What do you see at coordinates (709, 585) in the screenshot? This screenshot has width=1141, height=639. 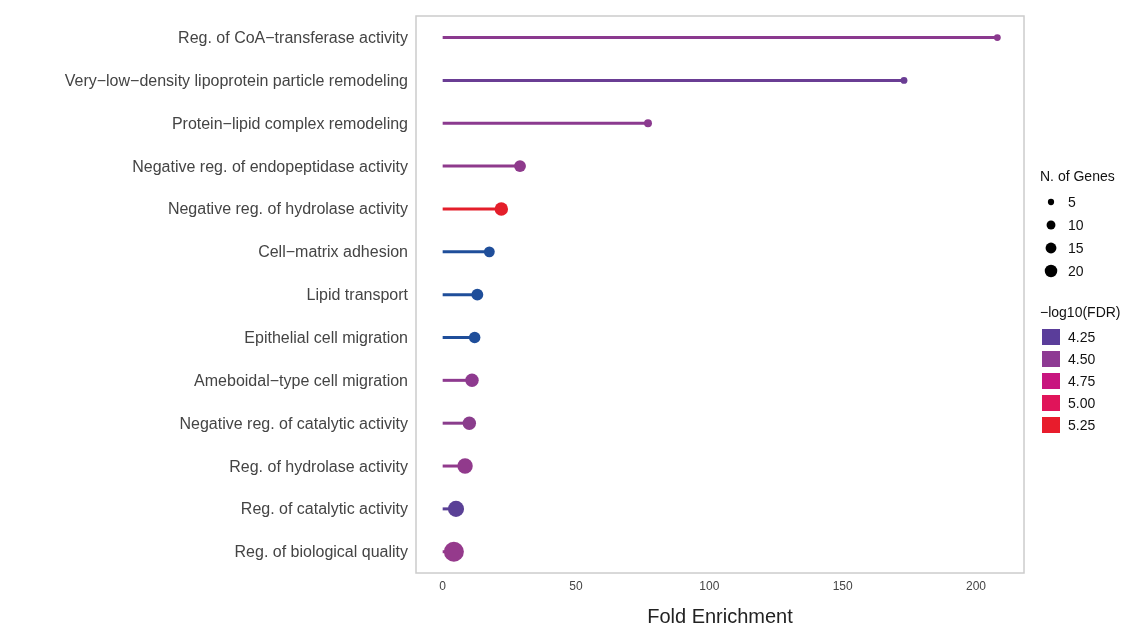 I see `x-tick-label: 100` at bounding box center [709, 585].